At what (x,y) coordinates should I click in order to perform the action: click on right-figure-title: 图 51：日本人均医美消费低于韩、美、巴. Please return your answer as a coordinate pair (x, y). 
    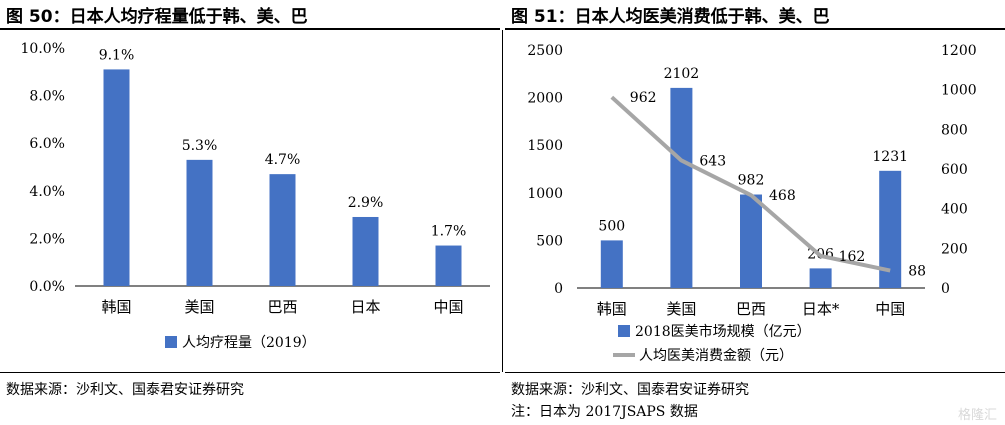
    Looking at the image, I should click on (670, 17).